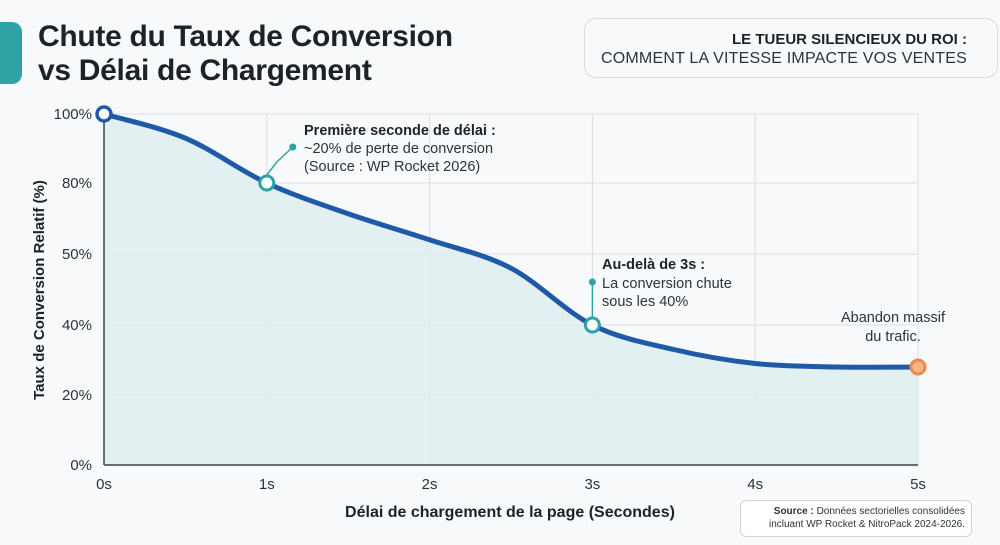 The height and width of the screenshot is (545, 1000). Describe the element at coordinates (11, 53) in the screenshot. I see `accent-bar` at that location.